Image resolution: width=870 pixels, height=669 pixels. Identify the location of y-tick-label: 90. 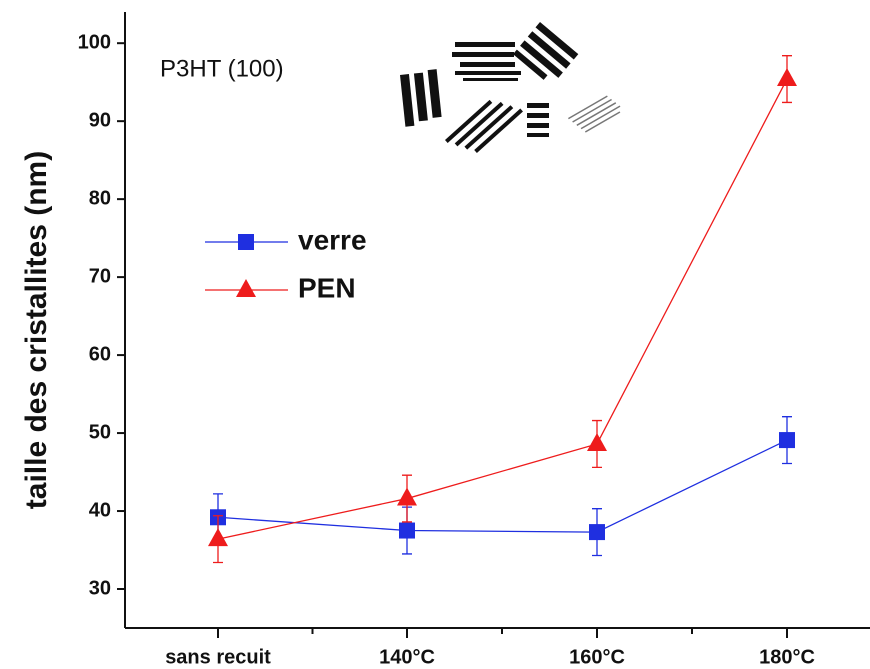
(100, 120).